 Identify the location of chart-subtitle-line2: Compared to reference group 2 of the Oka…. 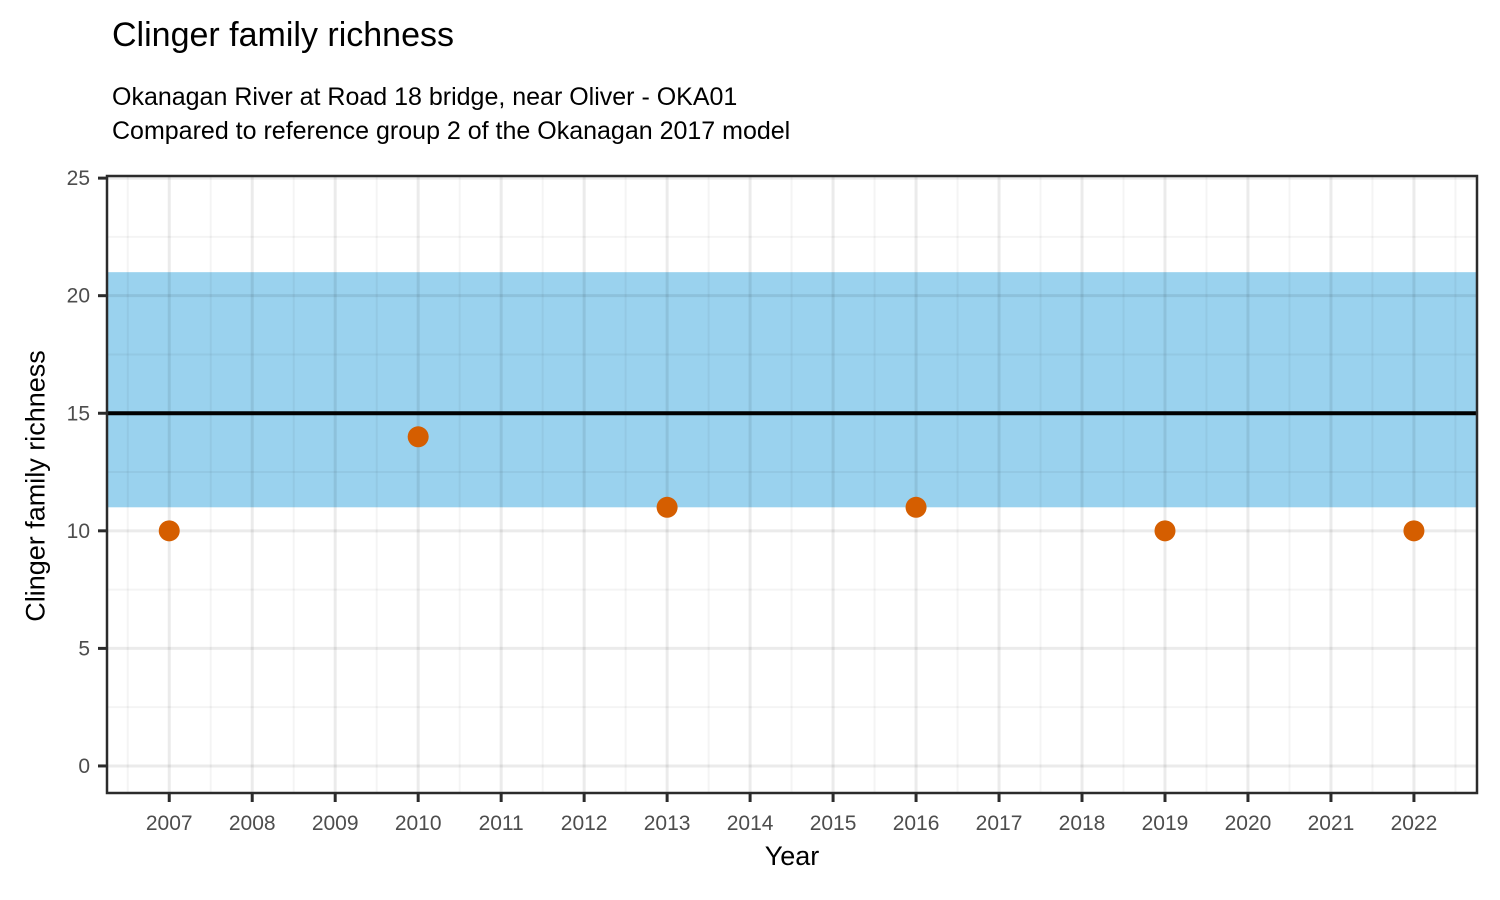
(451, 131).